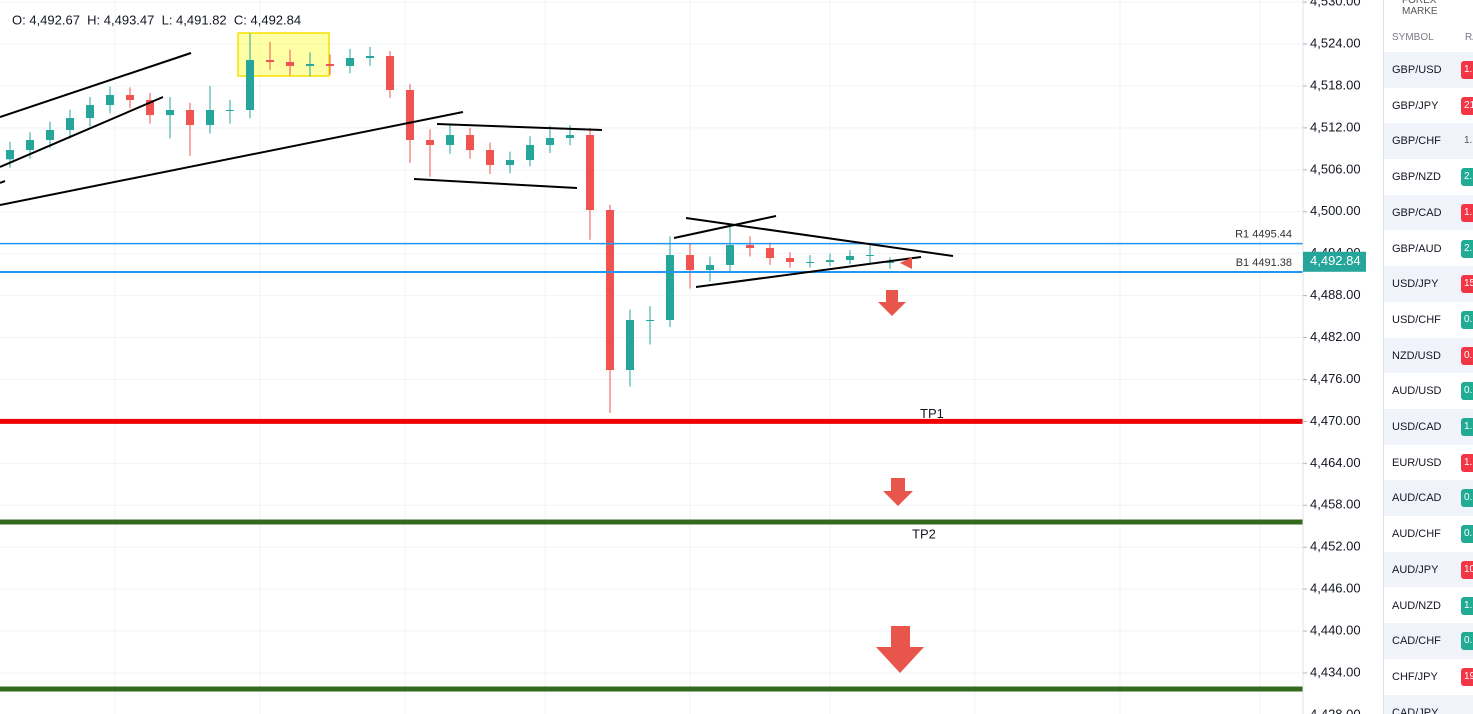  What do you see at coordinates (1428, 534) in the screenshot?
I see `symbol-row: AUD/CHF 0.` at bounding box center [1428, 534].